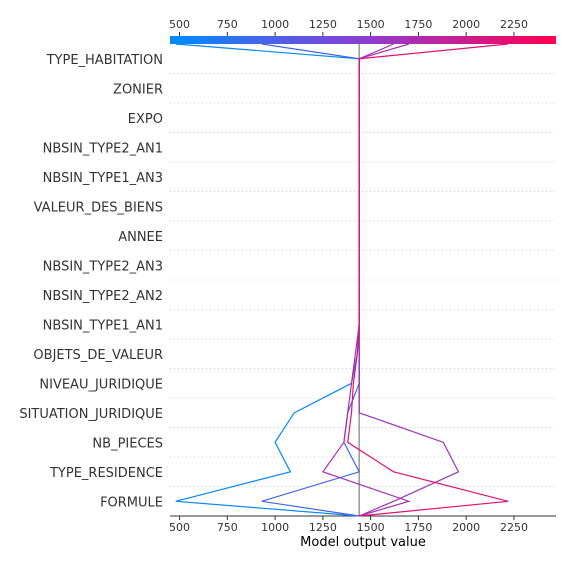 The height and width of the screenshot is (568, 576). What do you see at coordinates (227, 527) in the screenshot?
I see `bottom-tick-label: 750` at bounding box center [227, 527].